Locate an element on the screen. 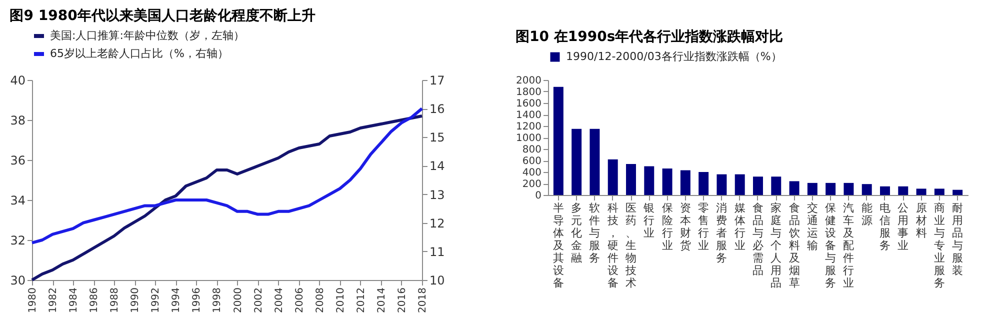 This screenshot has width=1000, height=328. x-tick-label: 食品饮料及烟草 is located at coordinates (794, 246).